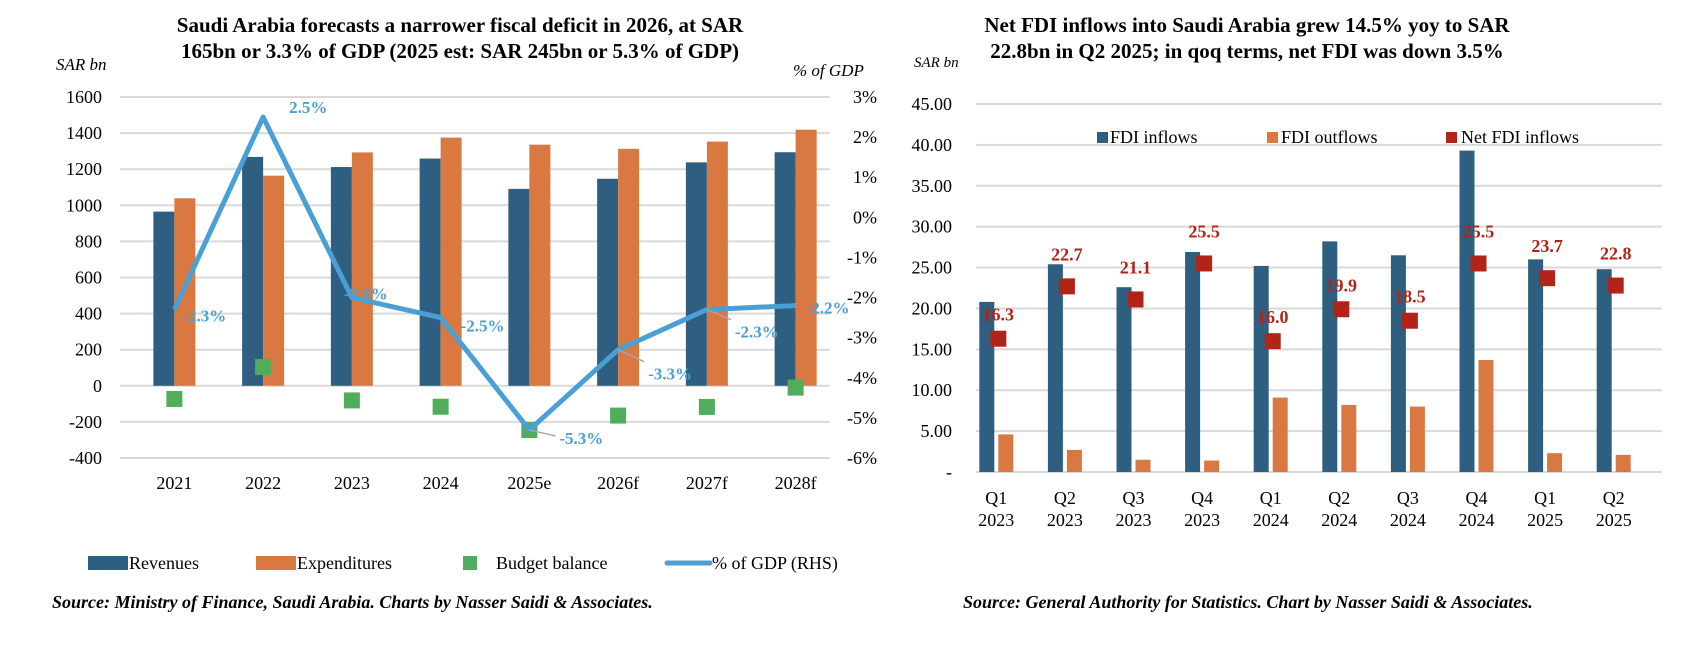 This screenshot has width=1690, height=648. Describe the element at coordinates (796, 483) in the screenshot. I see `x-tick-label: 2028f` at that location.